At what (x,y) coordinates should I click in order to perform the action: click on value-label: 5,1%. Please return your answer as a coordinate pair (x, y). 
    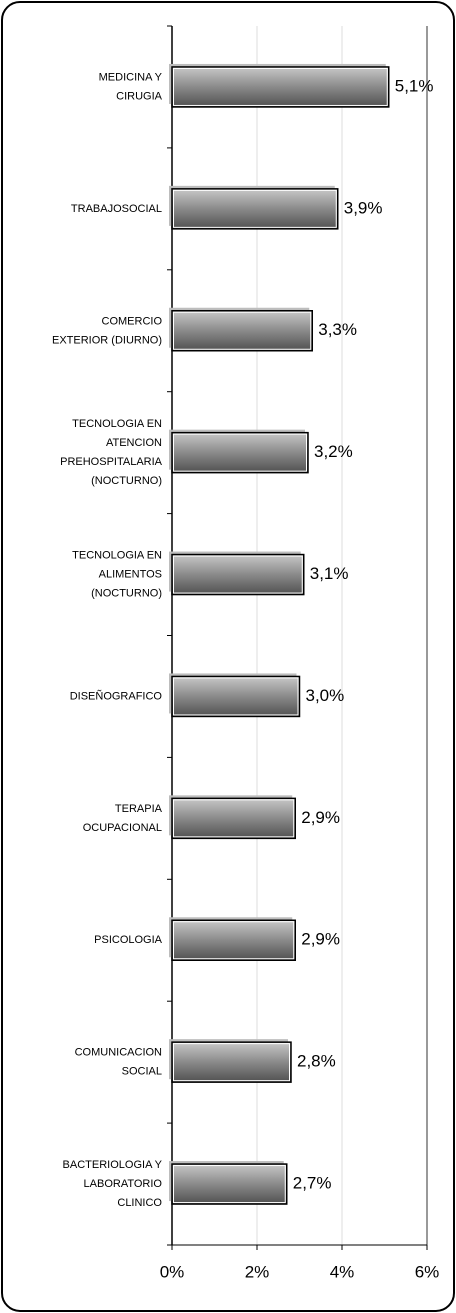
    Looking at the image, I should click on (414, 85).